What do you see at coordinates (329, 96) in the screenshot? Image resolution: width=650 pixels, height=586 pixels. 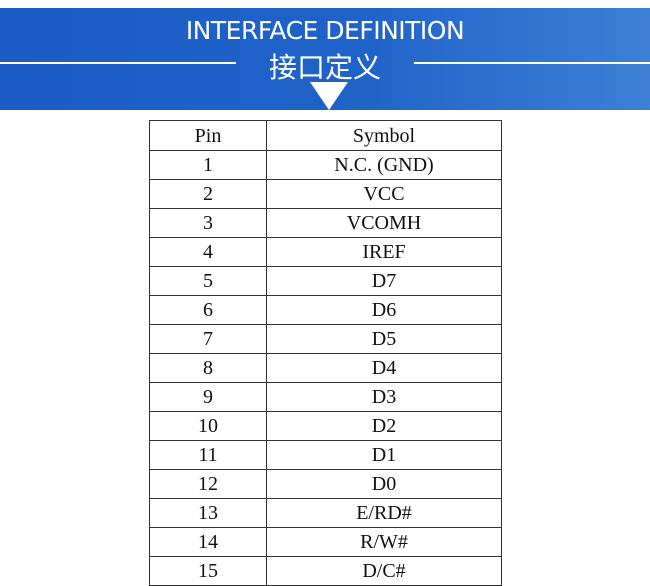 I see `down-triangle-icon` at bounding box center [329, 96].